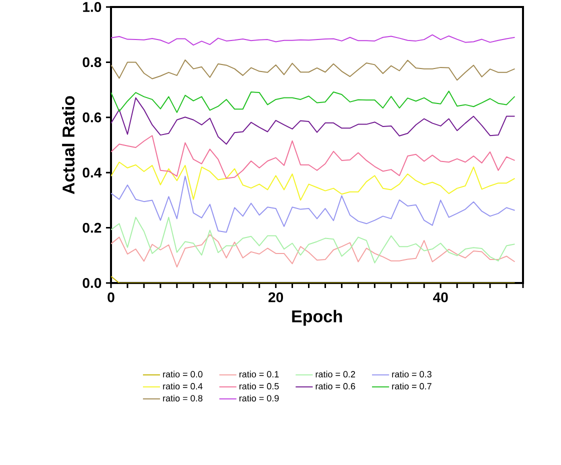 This screenshot has height=465, width=561. What do you see at coordinates (183, 386) in the screenshot?
I see `legend-label: ratio = 0.4` at bounding box center [183, 386].